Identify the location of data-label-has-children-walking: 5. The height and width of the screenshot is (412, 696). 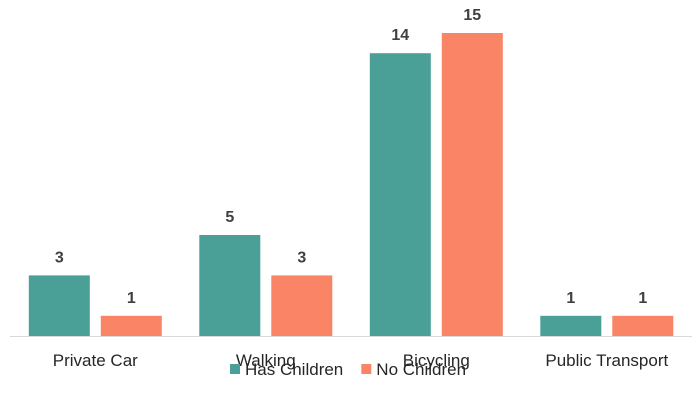
(229, 217).